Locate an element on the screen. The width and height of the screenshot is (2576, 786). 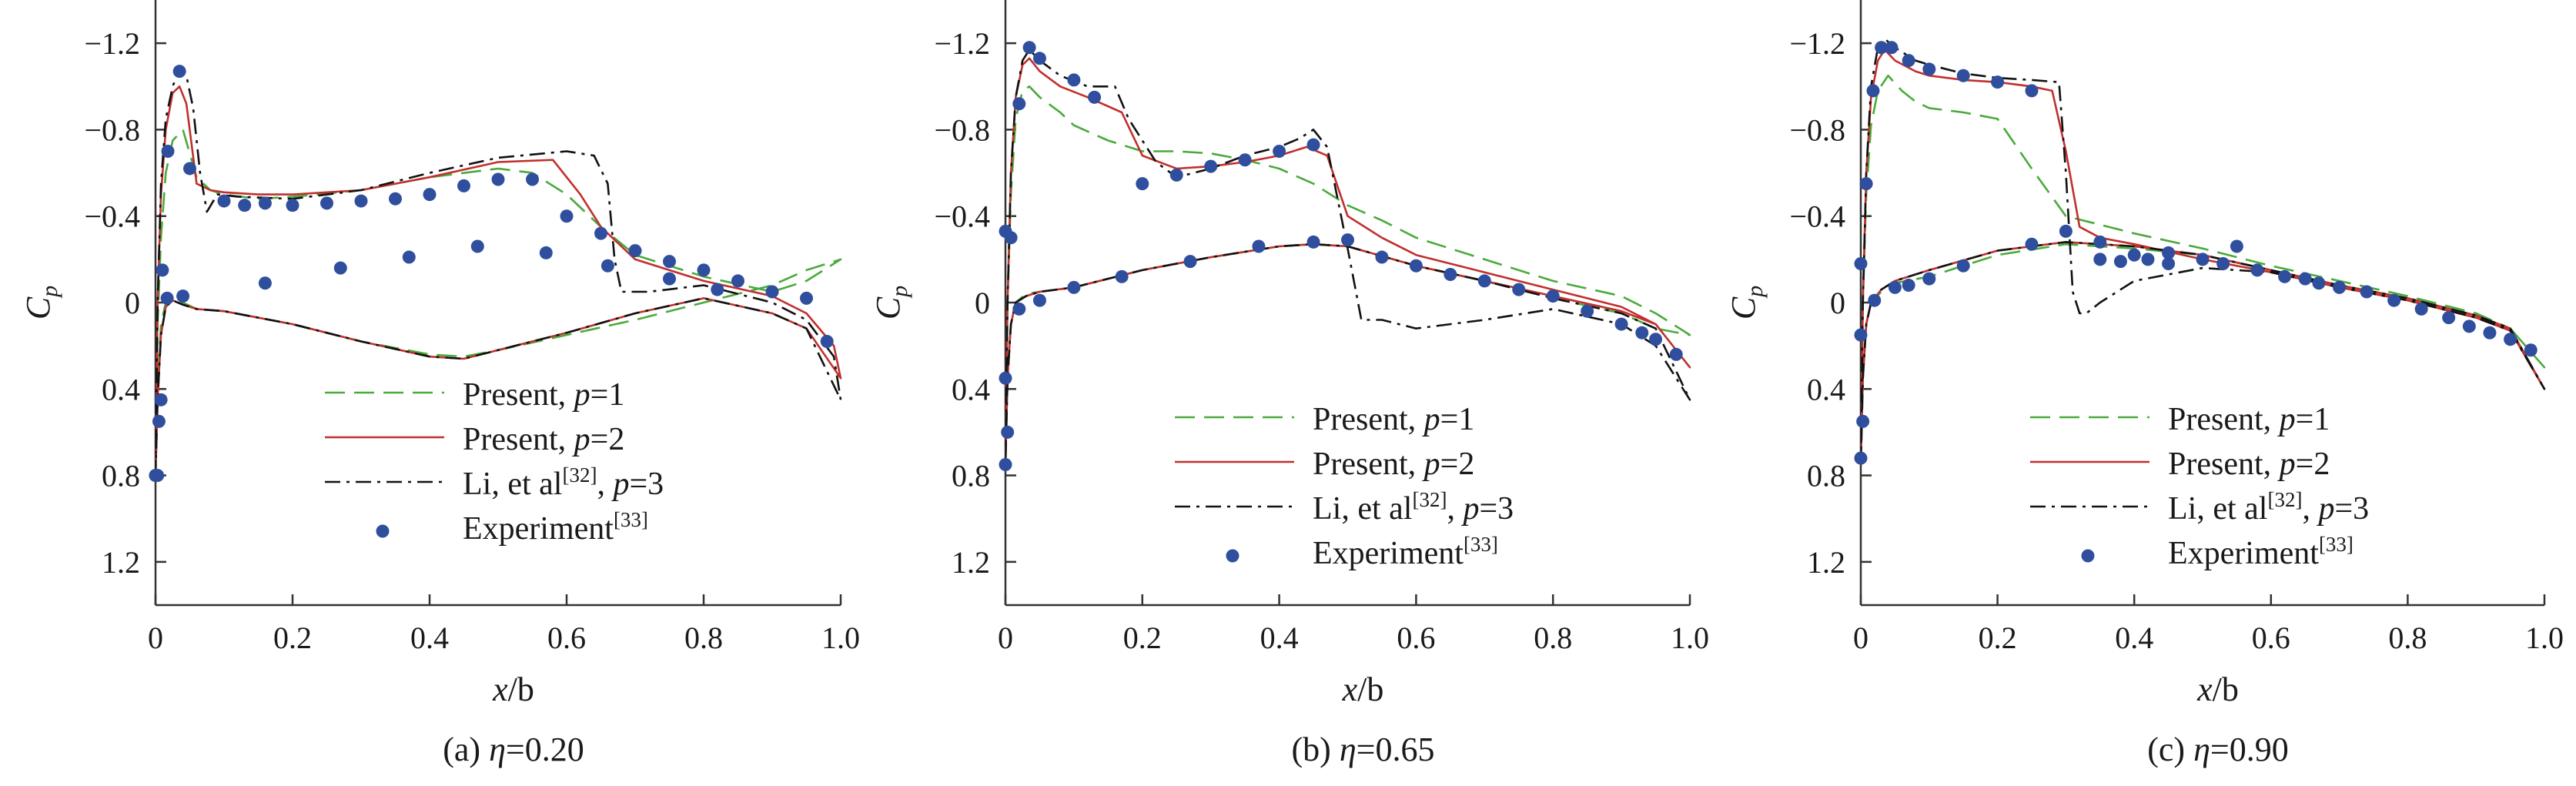
caption-prefix: (c) is located at coordinates (2170, 749).